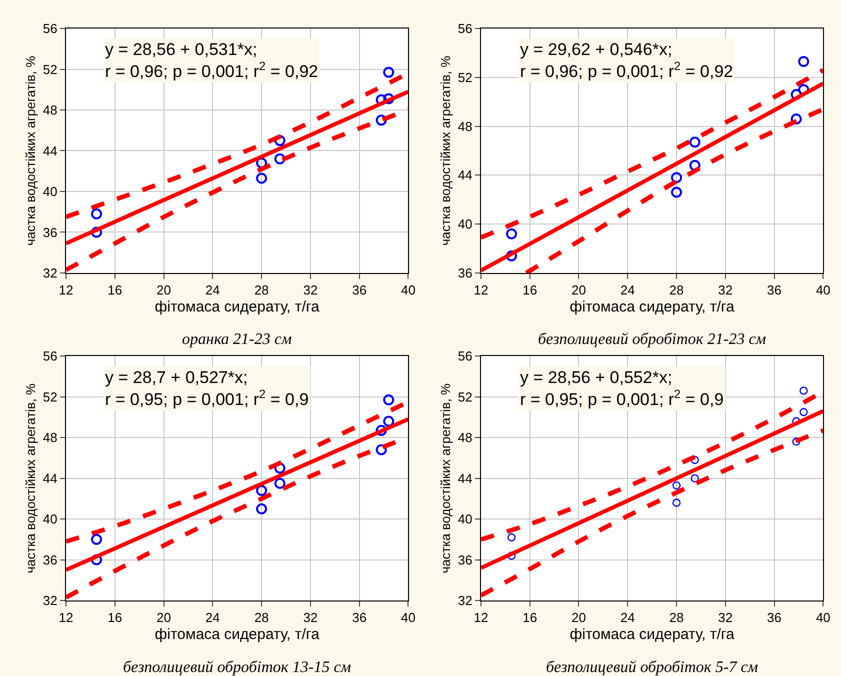 This screenshot has width=841, height=676. Describe the element at coordinates (211, 61) in the screenshot. I see `annotation: y = 28,56 + 0,531*x; r = 0,96; p = 0,001; r$^{2}$ = 0,92` at that location.